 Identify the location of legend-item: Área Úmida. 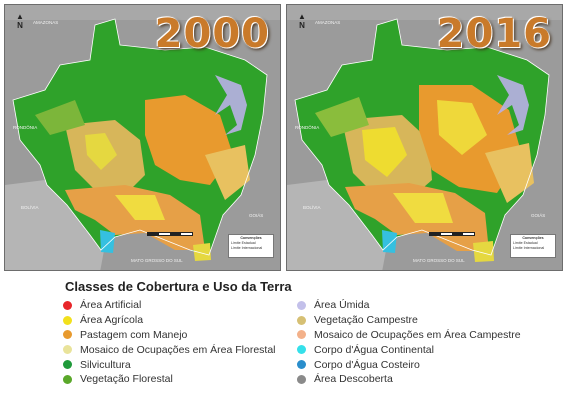
(409, 305).